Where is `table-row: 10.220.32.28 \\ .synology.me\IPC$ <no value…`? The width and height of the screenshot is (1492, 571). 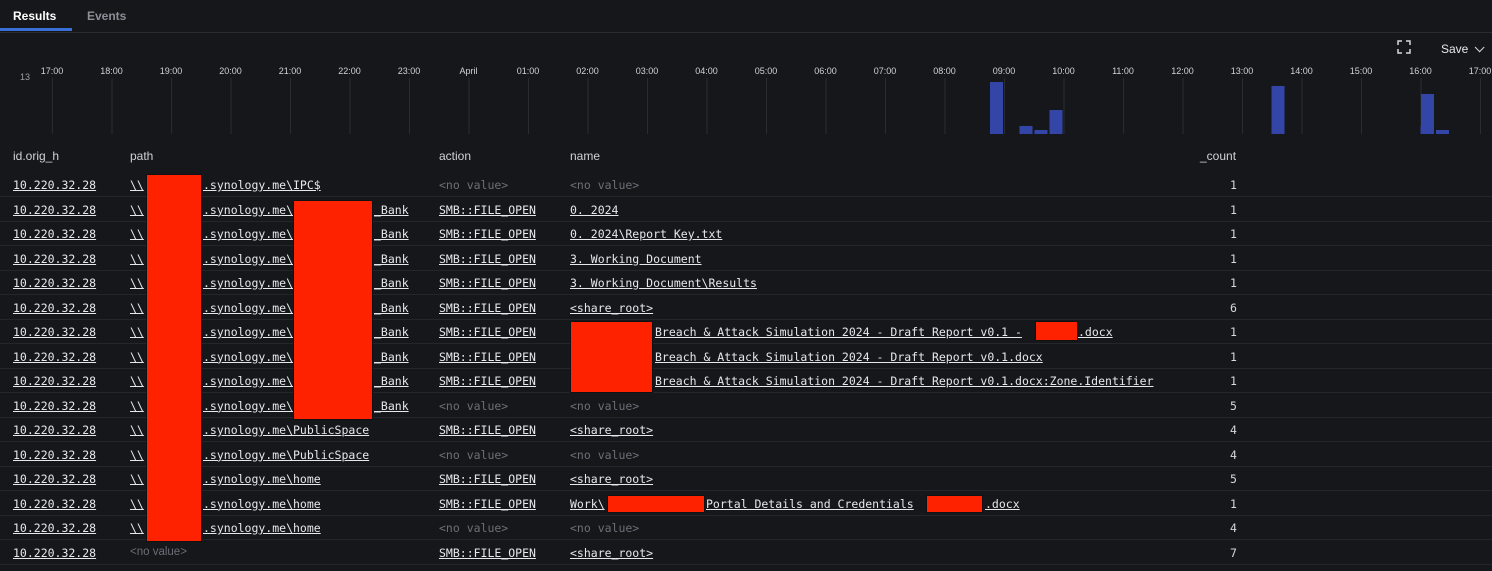
table-row: 10.220.32.28 \\ .synology.me\IPC$ <no value… is located at coordinates (746, 184).